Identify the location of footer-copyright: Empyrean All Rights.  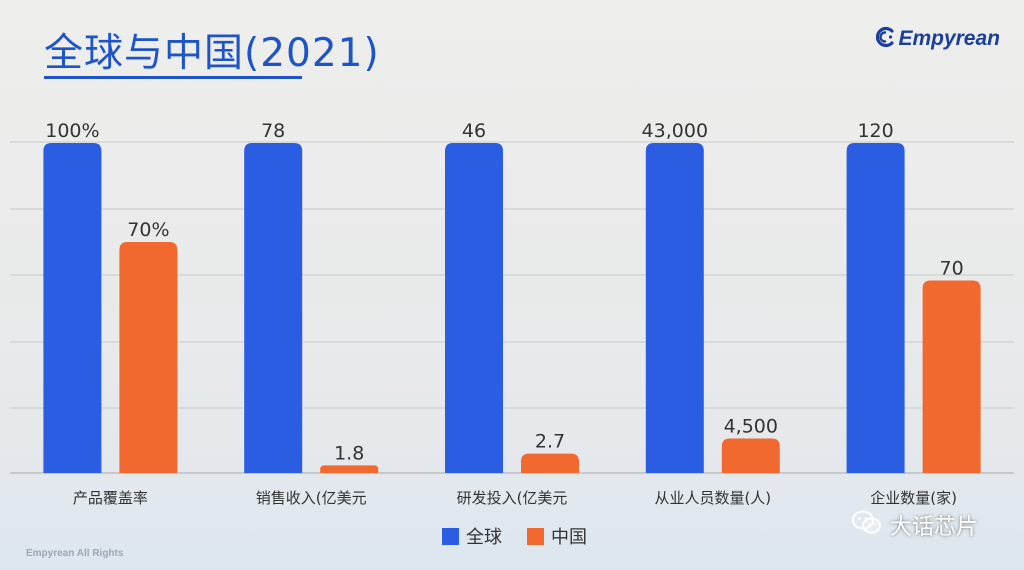
(75, 553).